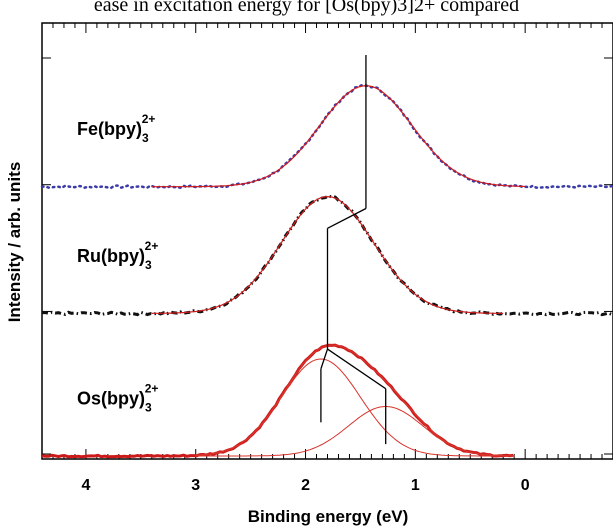 The width and height of the screenshot is (613, 529). What do you see at coordinates (195, 485) in the screenshot?
I see `x-tick-label: 3` at bounding box center [195, 485].